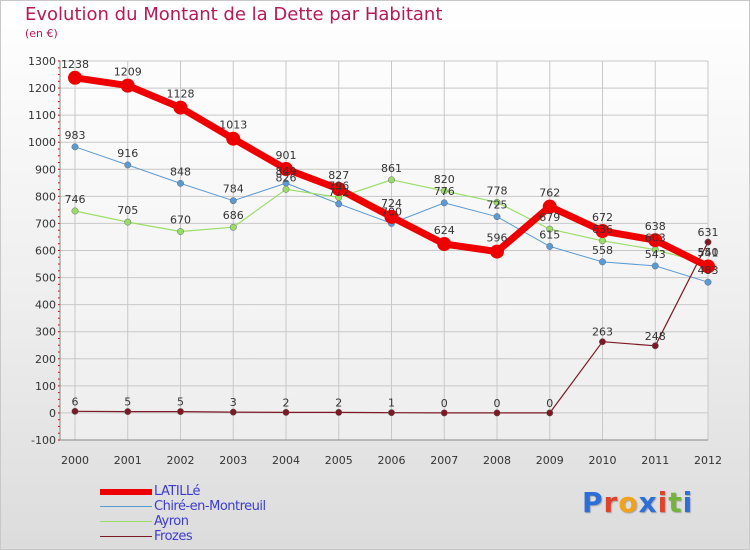 This screenshot has width=750, height=550. I want to click on x-tick-label: 2012, so click(708, 460).